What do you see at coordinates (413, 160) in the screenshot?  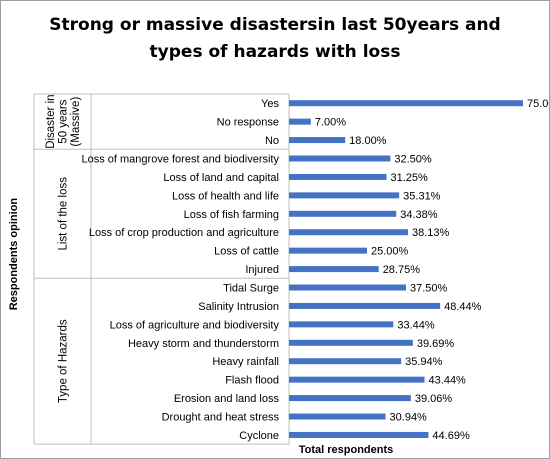 I see `data-label: 32.50%` at bounding box center [413, 160].